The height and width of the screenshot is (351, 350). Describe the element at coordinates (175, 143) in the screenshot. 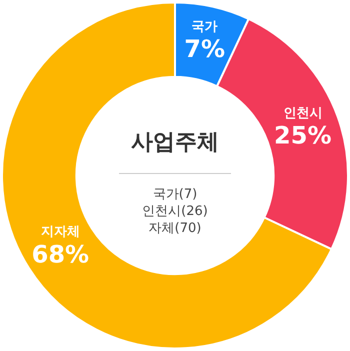

I see `text: 사업주체` at that location.